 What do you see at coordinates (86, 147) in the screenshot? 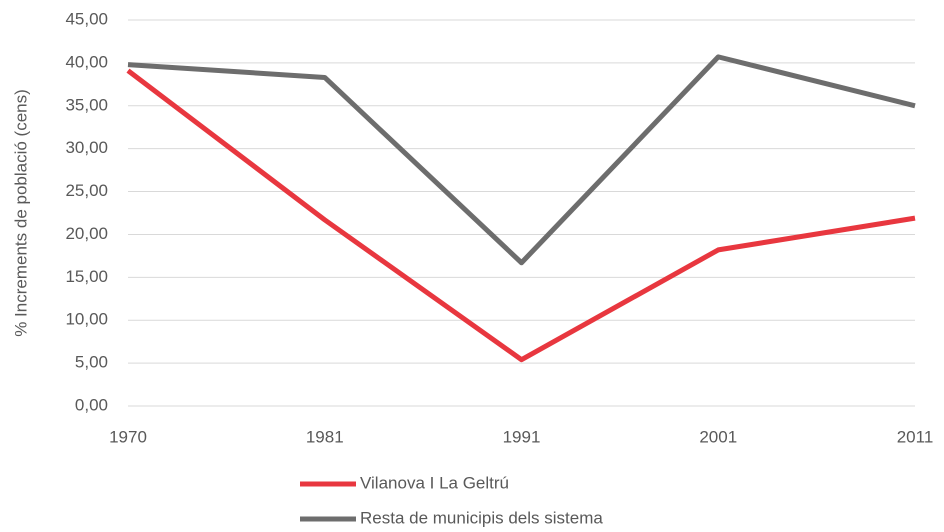
I see `y-tick-label: 30,00` at bounding box center [86, 147].